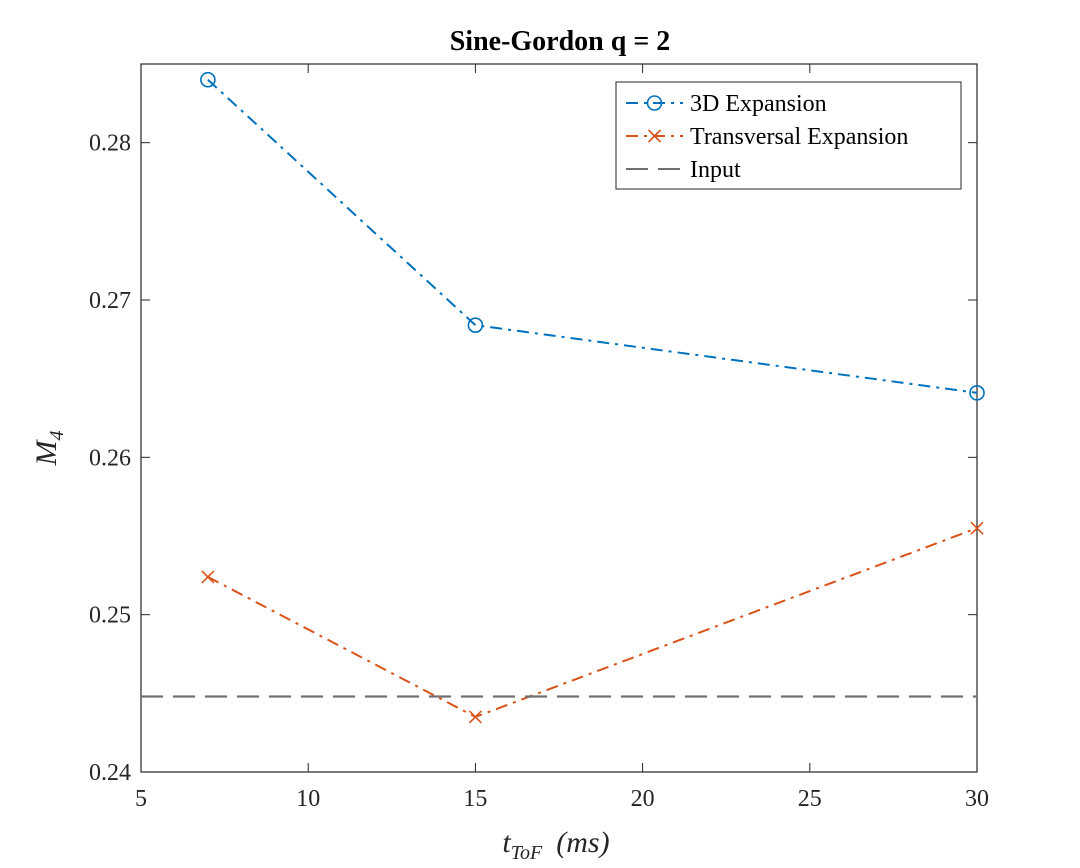 This screenshot has width=1080, height=868. What do you see at coordinates (799, 137) in the screenshot?
I see `legend-label: Transversal Expansion` at bounding box center [799, 137].